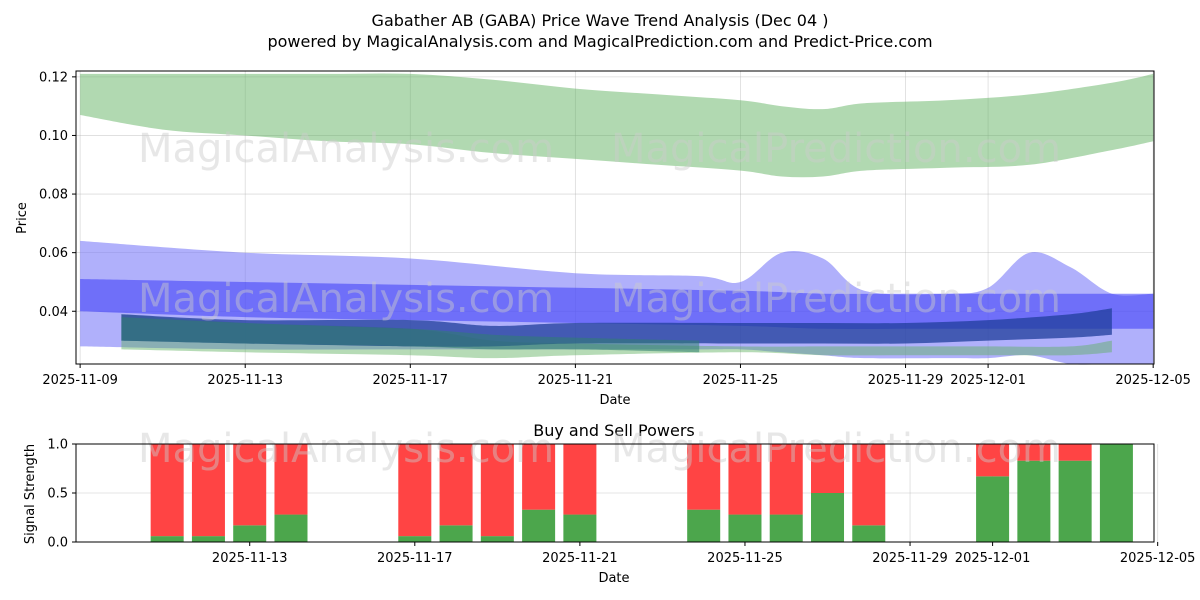  Describe the element at coordinates (22, 218) in the screenshot. I see `price-y-label: Price` at that location.